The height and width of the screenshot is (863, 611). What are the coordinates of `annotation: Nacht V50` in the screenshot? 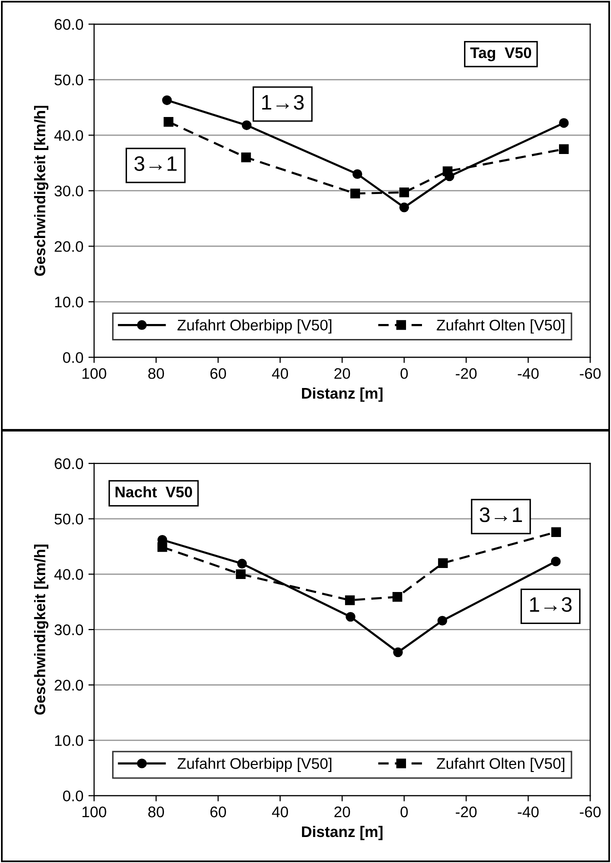 It's located at (154, 492).